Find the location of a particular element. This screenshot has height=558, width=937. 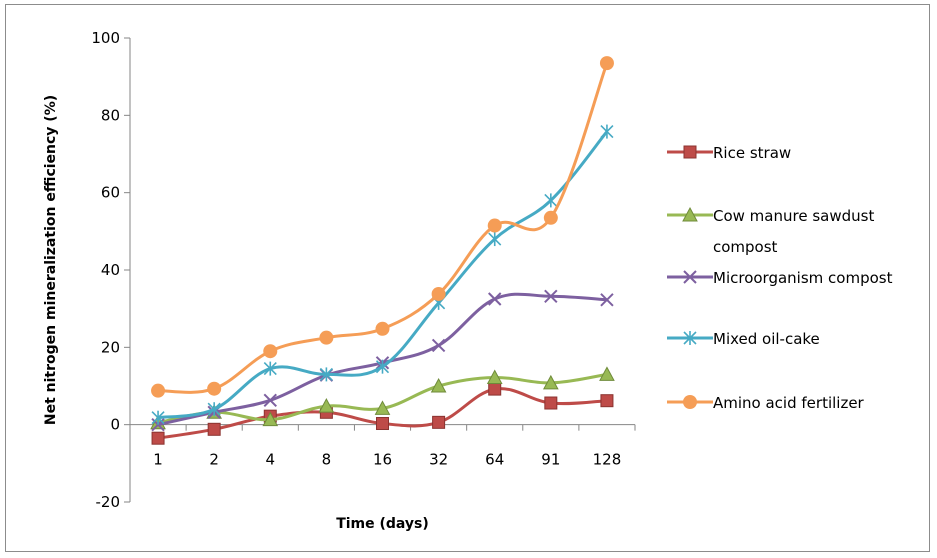

x-tick-label: 1 is located at coordinates (158, 460).